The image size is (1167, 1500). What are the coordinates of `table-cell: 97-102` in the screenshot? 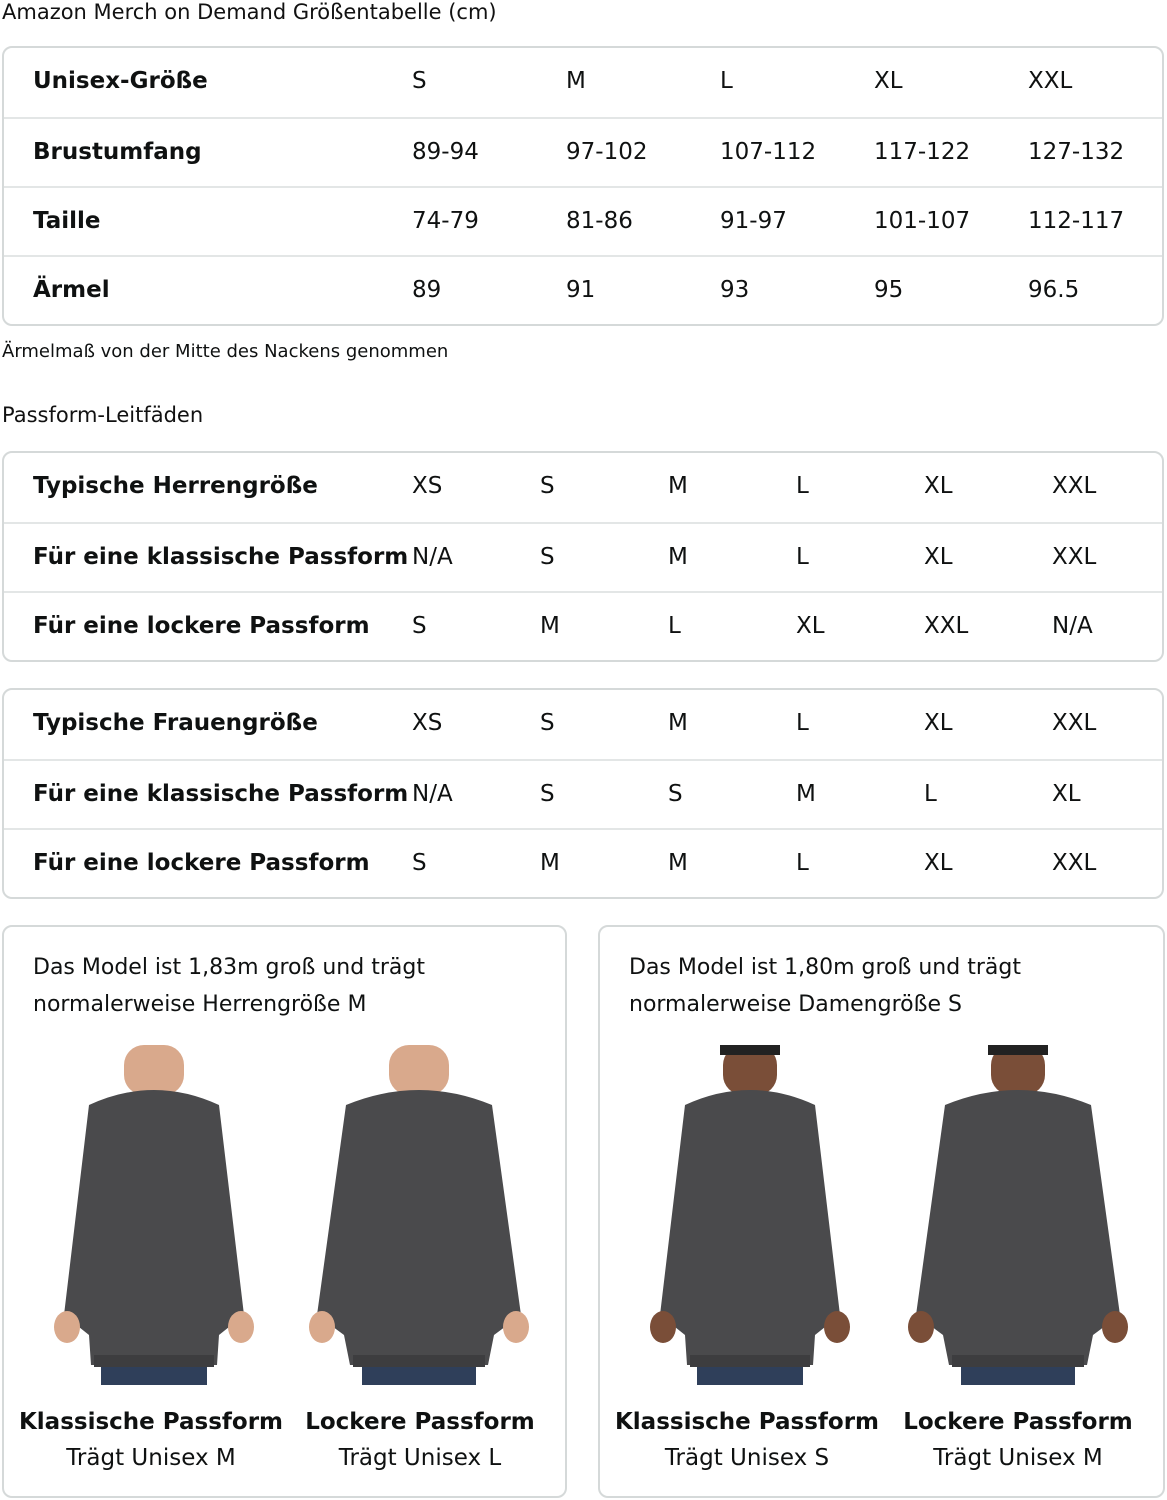 It's located at (607, 152).